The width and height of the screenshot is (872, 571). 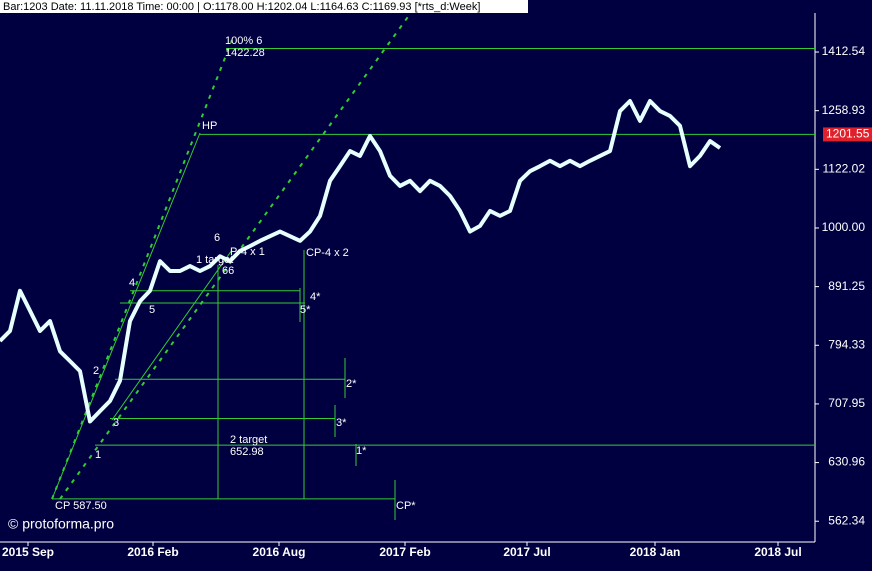 I want to click on x-tick-label: 2015 Sep, so click(x=28, y=552).